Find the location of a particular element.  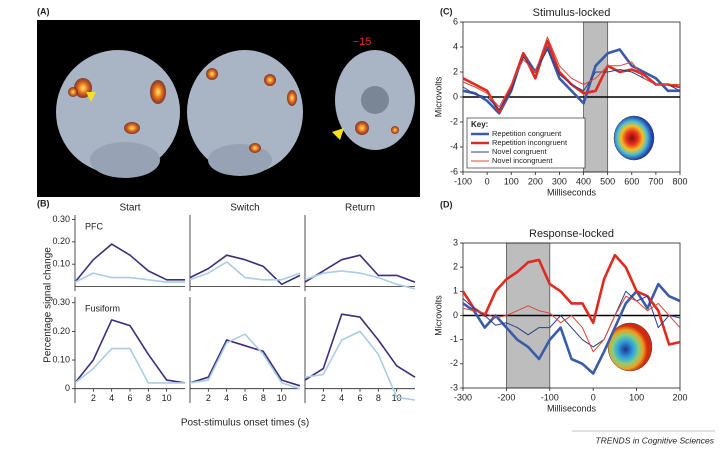

panel-label: (D) is located at coordinates (446, 204).